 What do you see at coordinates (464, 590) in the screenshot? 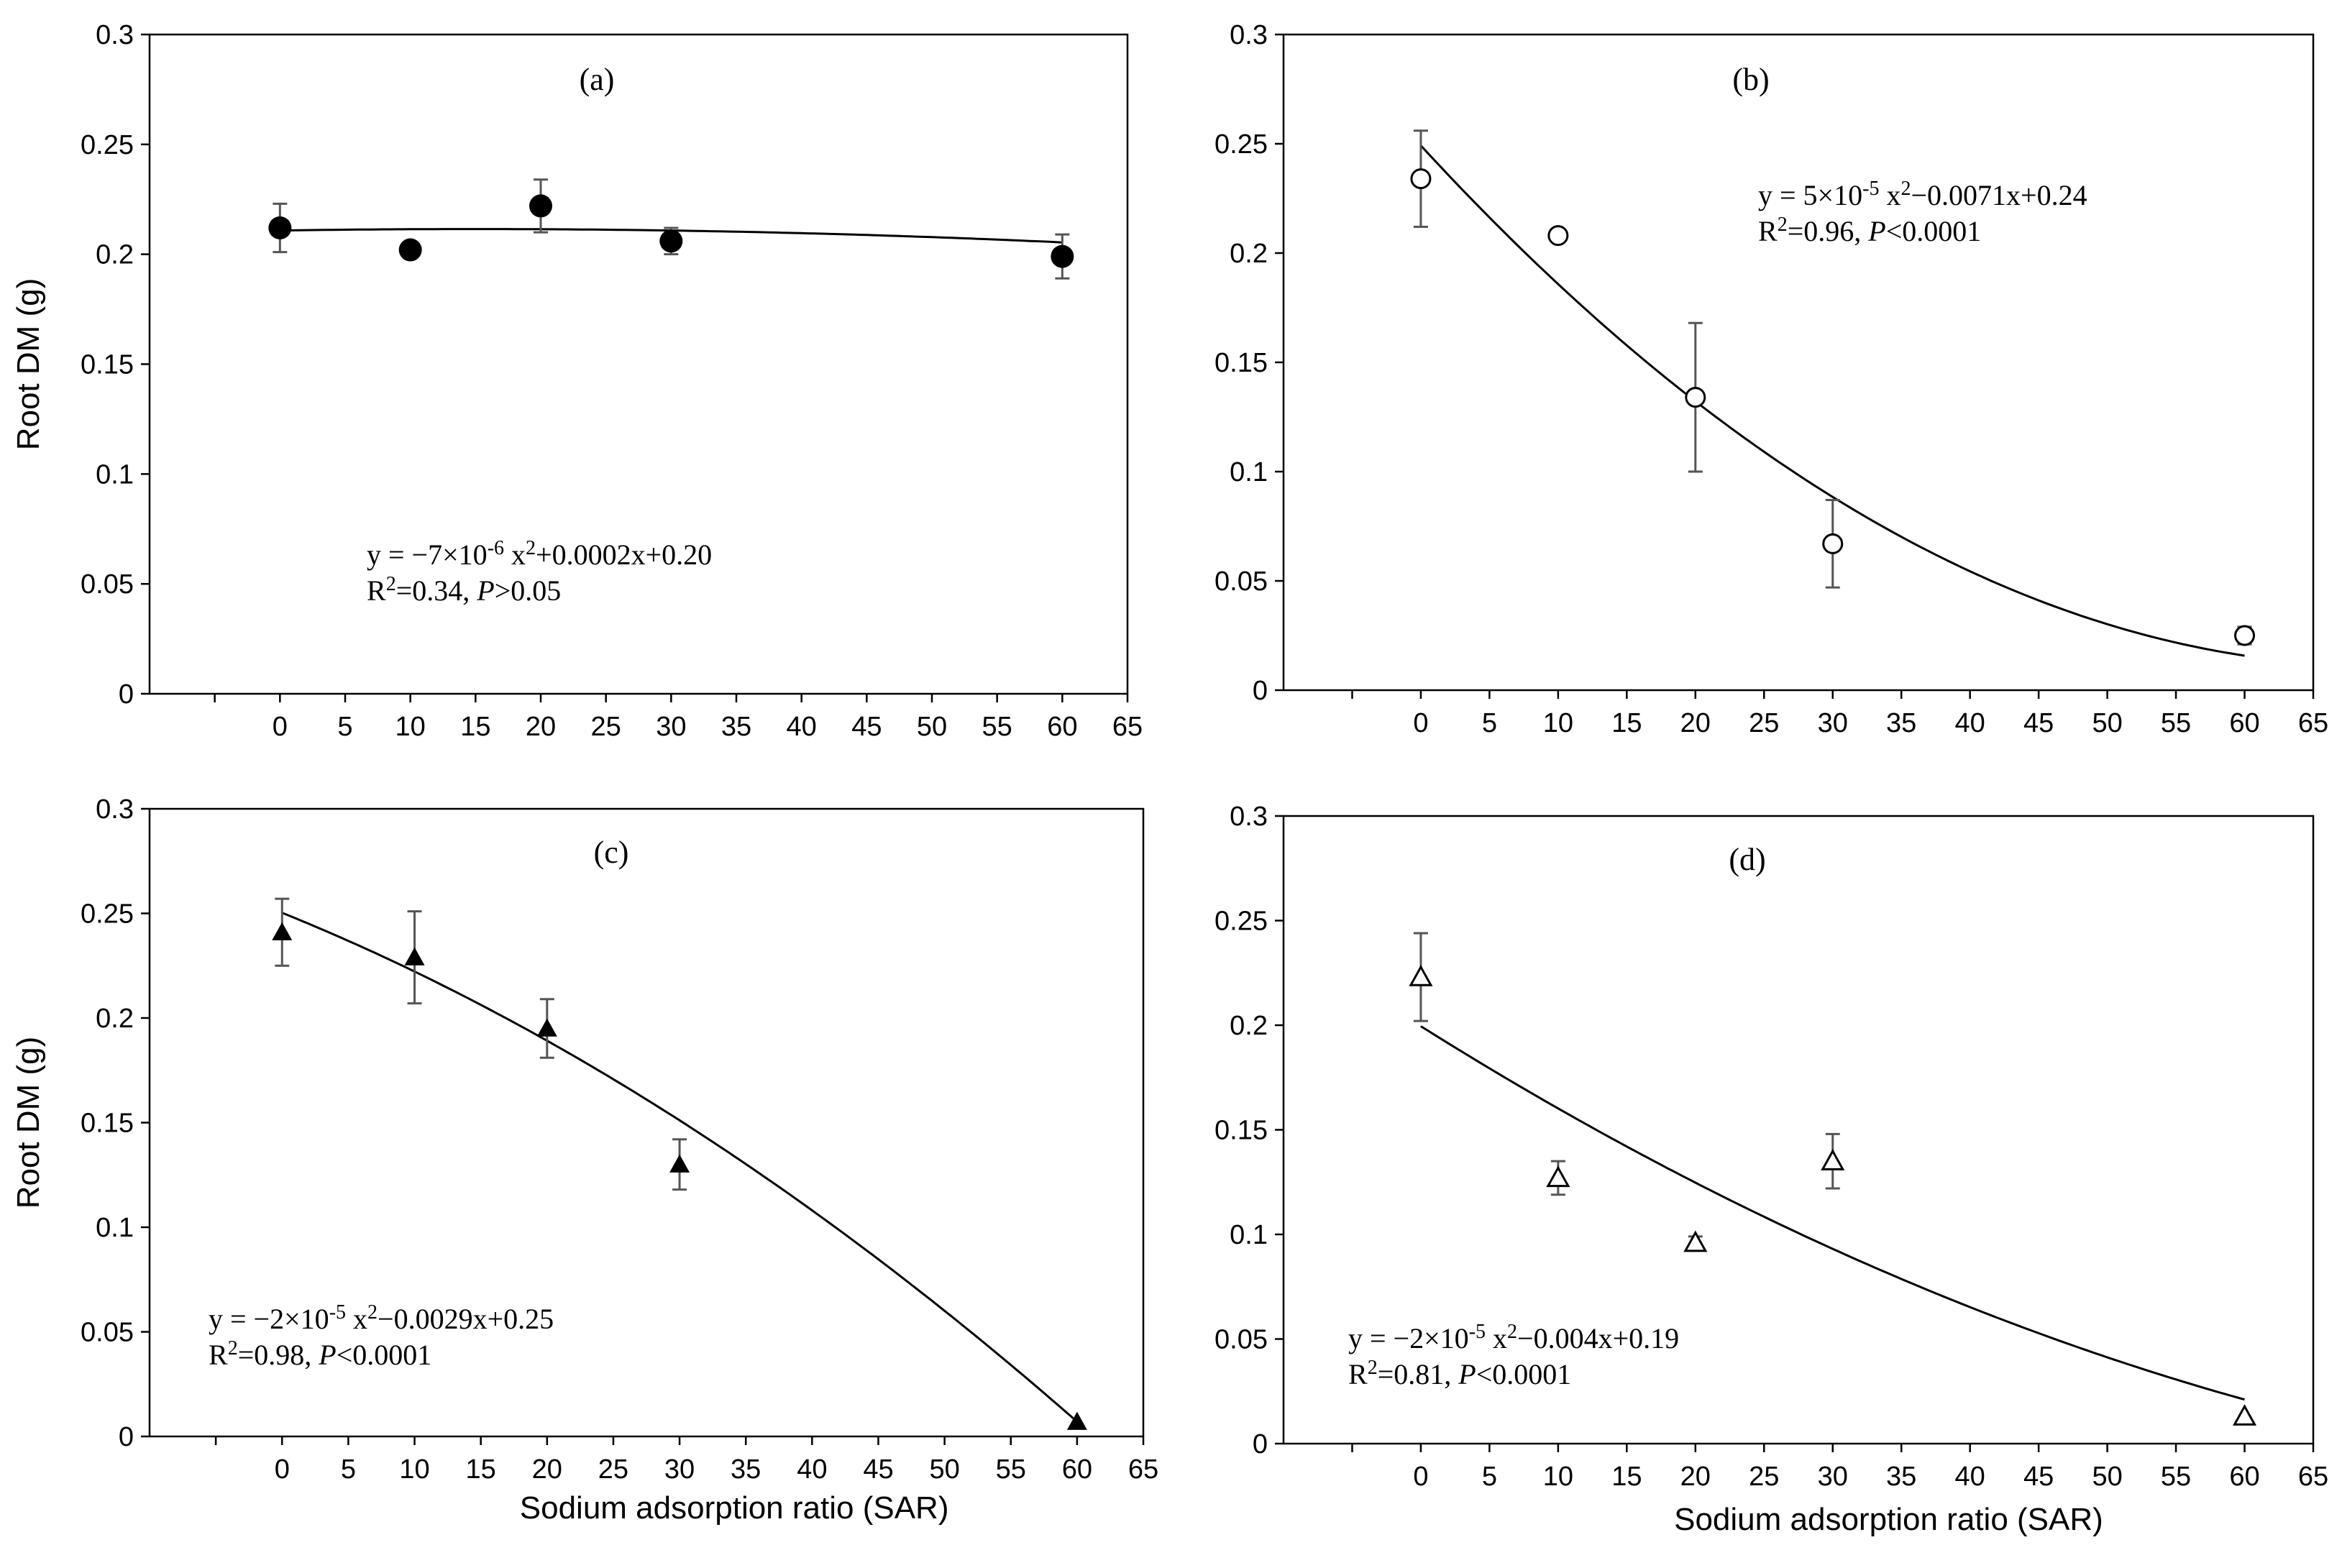
I see `regression-stats: R2=0.34, P>0.05` at bounding box center [464, 590].